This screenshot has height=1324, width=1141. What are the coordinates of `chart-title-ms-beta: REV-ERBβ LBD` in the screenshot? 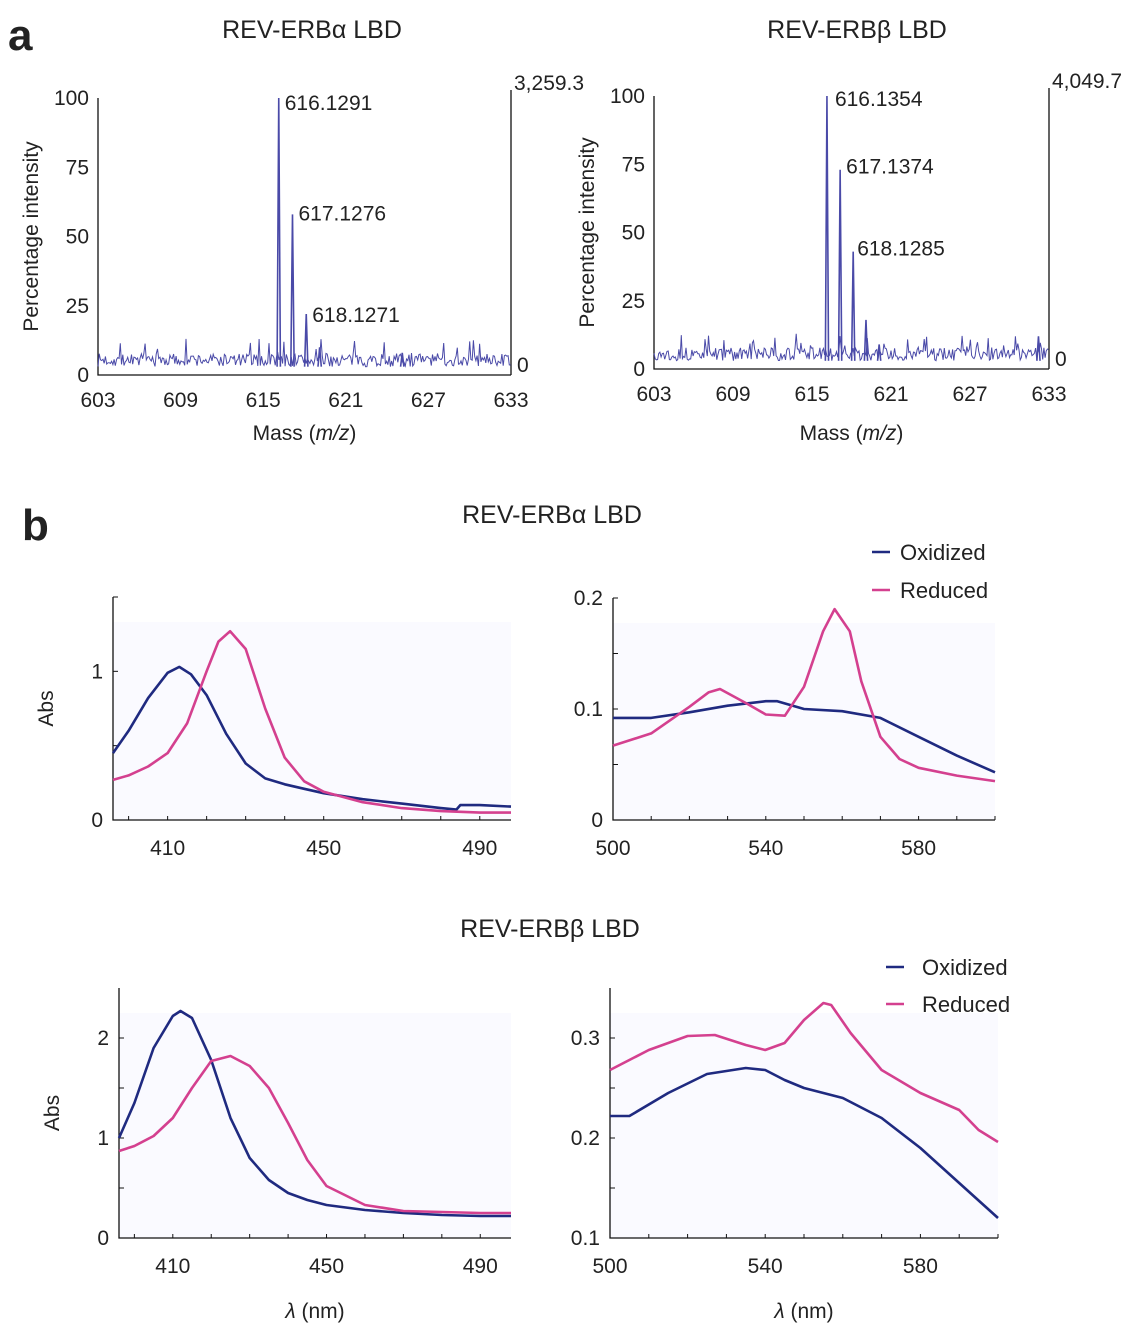 It's located at (857, 30).